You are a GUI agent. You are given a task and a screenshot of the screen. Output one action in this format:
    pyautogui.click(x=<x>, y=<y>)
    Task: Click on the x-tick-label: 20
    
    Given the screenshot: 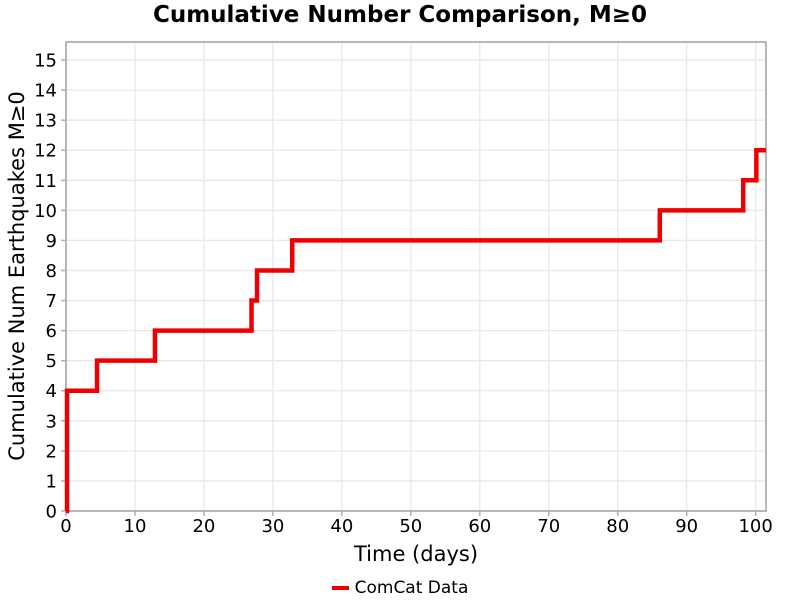 What is the action you would take?
    pyautogui.click(x=203, y=526)
    